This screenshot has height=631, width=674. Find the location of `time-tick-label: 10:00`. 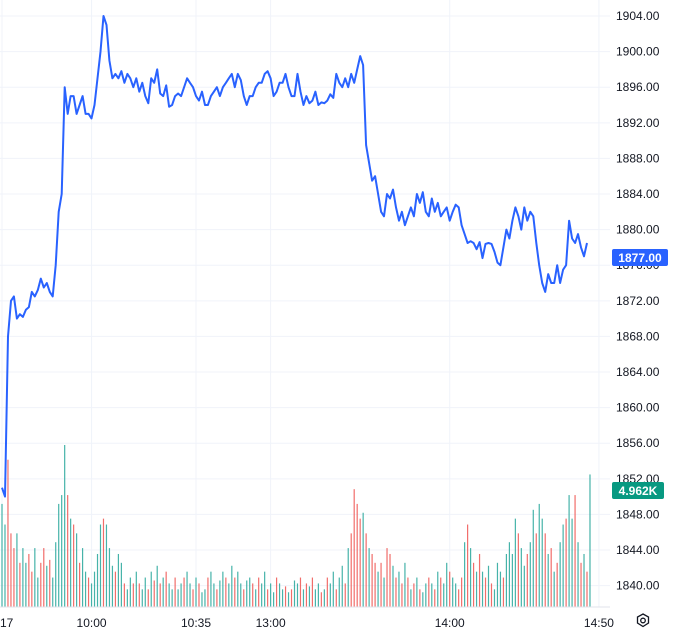

time-tick-label: 10:00 is located at coordinates (92, 623).